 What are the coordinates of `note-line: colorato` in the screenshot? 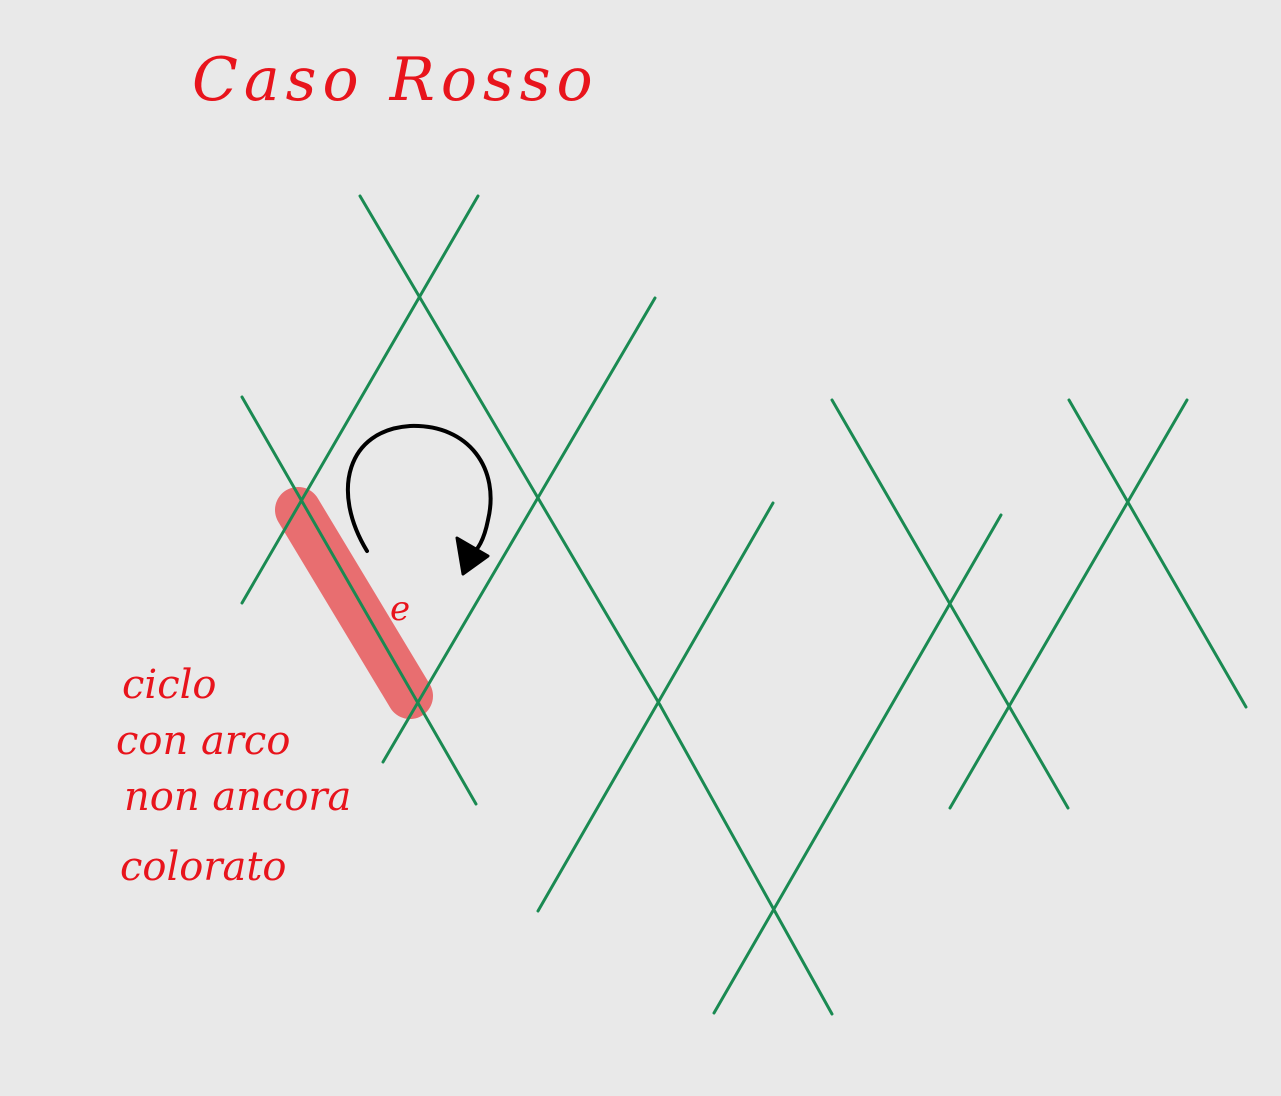 It's located at (203, 867).